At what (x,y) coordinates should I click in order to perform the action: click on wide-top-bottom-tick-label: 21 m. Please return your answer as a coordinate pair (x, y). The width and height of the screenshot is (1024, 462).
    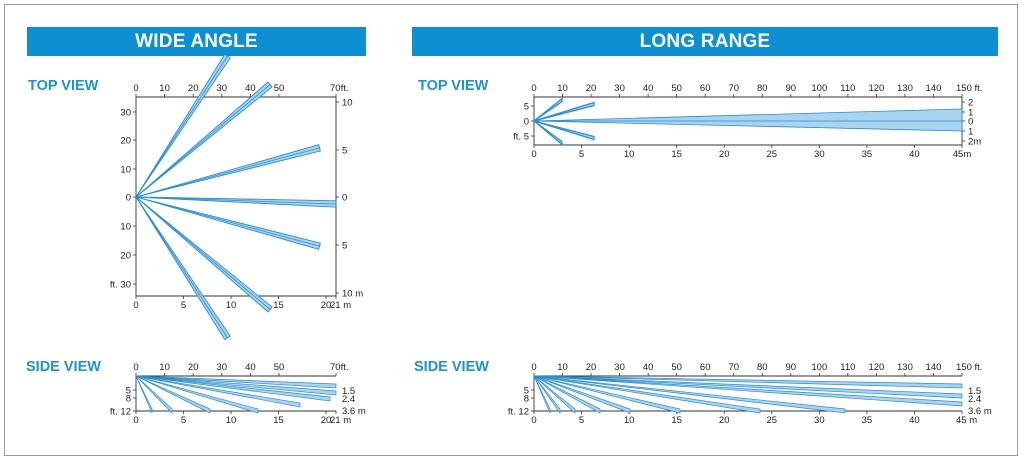
    Looking at the image, I should click on (340, 305).